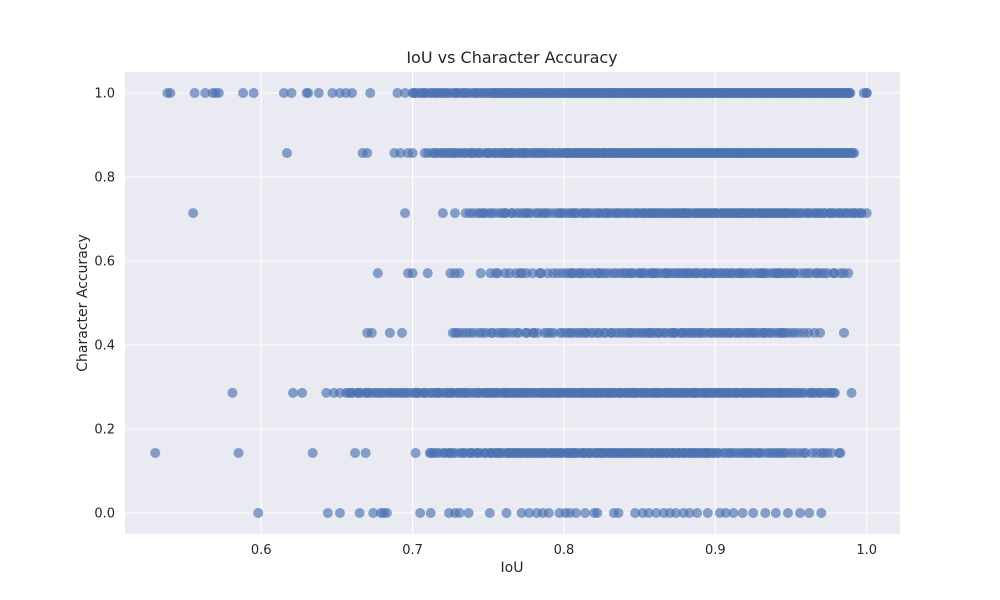  I want to click on x-tick-label: 0.9, so click(715, 550).